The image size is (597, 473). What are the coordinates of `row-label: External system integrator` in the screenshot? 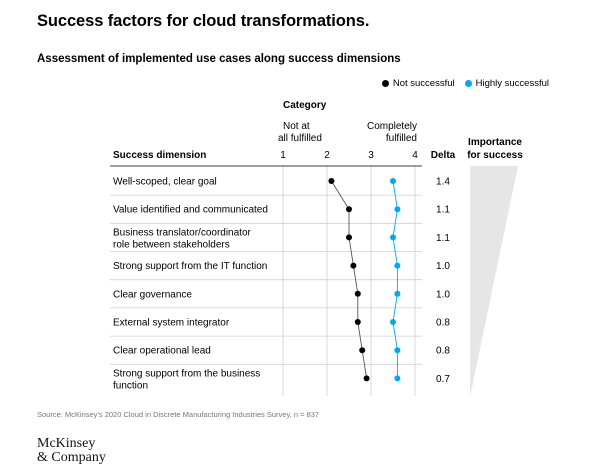 It's located at (171, 323).